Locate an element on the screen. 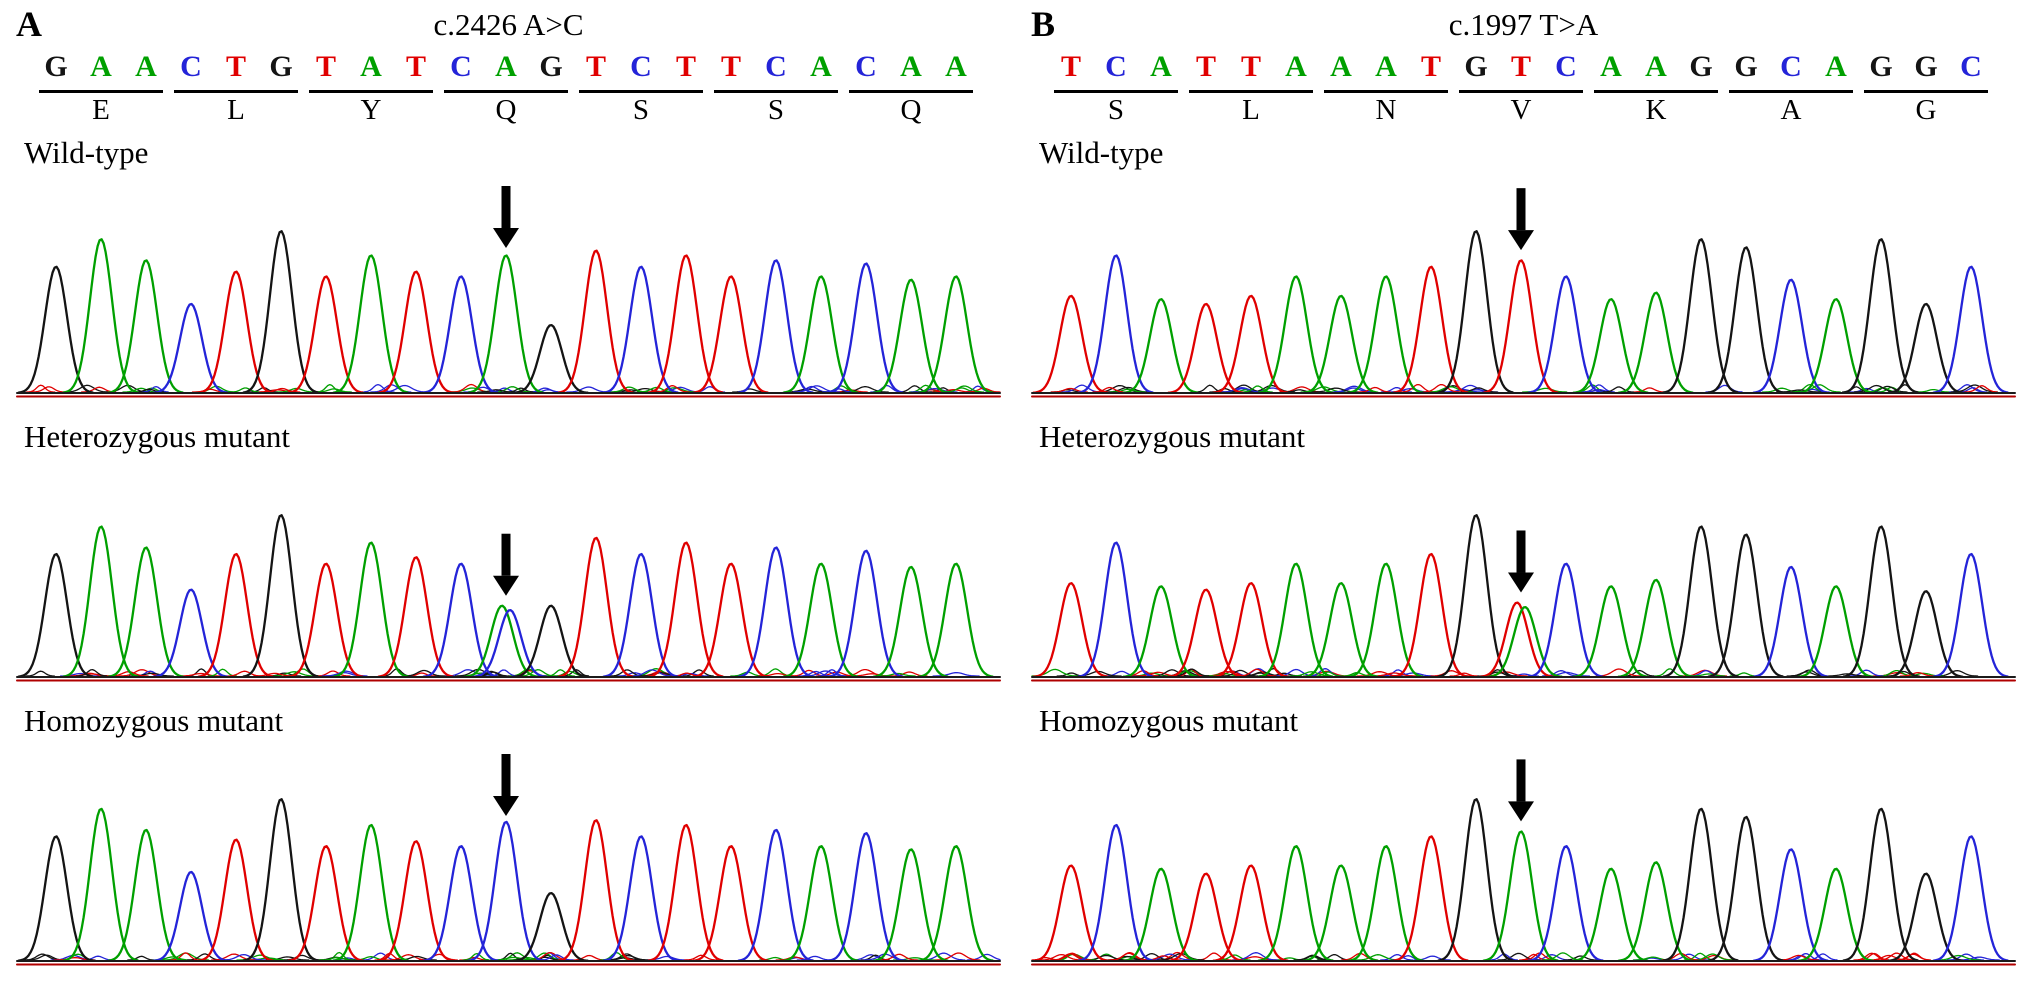 Image resolution: width=2031 pixels, height=984 pixels. amino-acid-label: L is located at coordinates (1251, 110).